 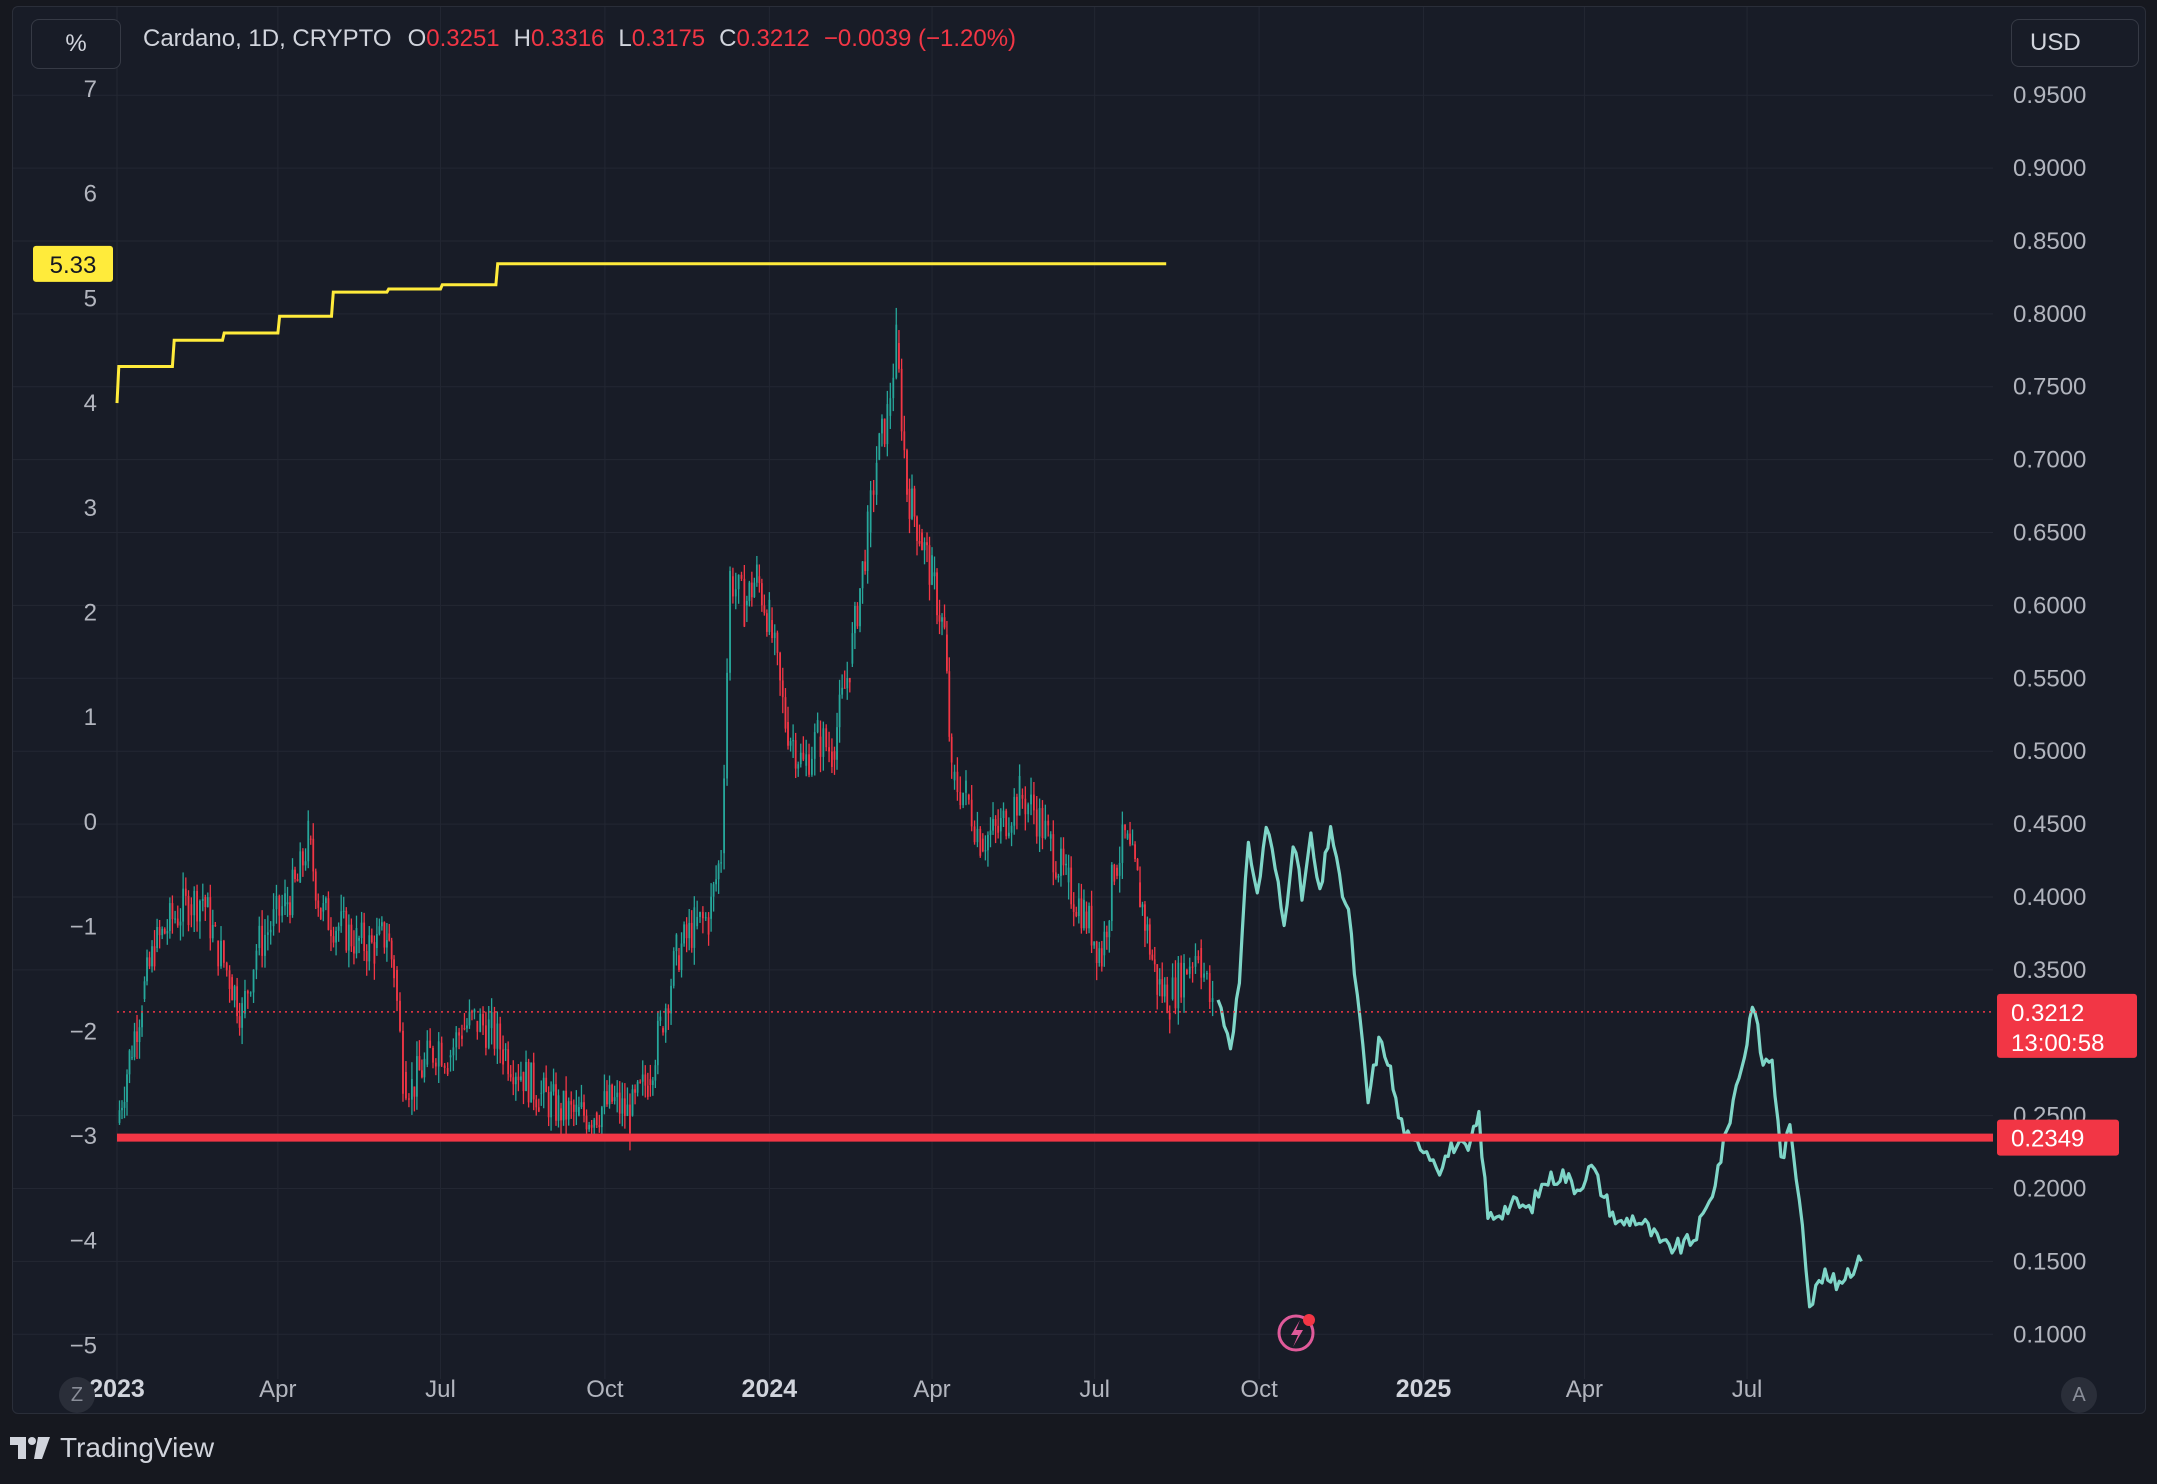 I want to click on time-tick-label: 2025, so click(x=1424, y=1389).